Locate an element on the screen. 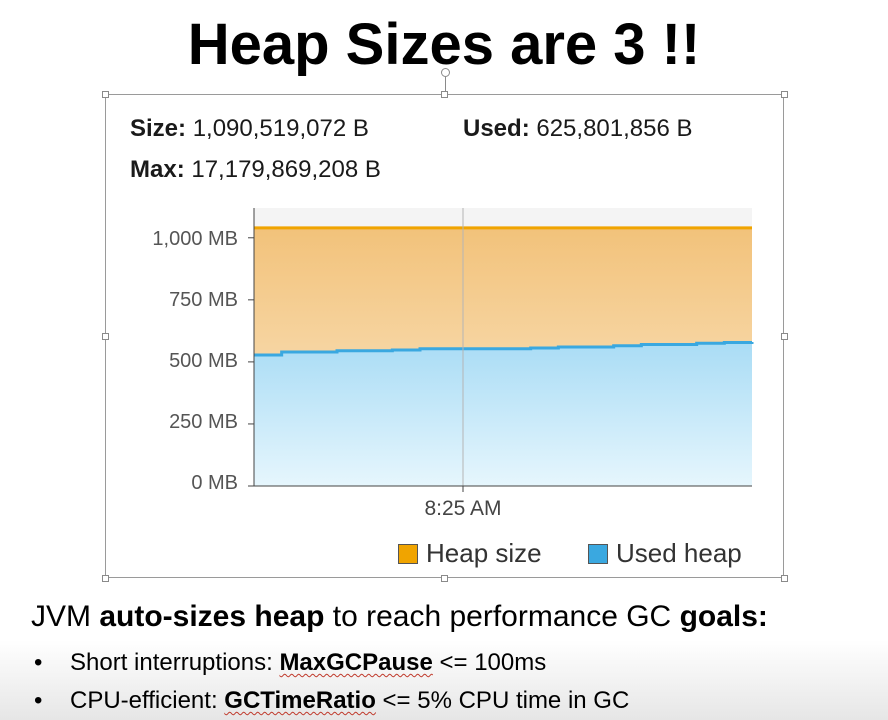  legend-used-heap-label: Used heap is located at coordinates (679, 553).